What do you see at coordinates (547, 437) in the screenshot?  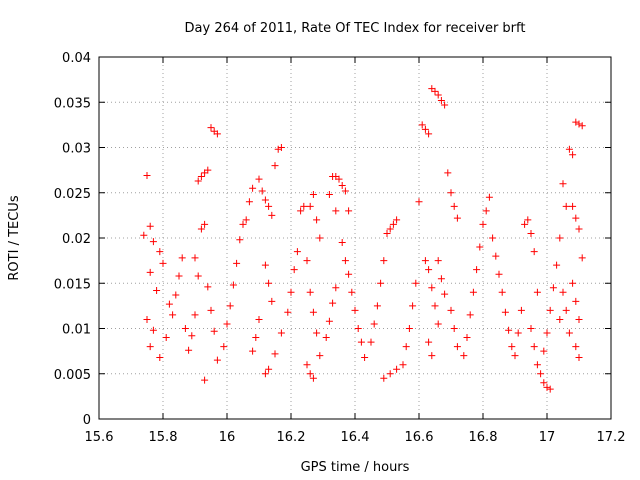 I see `x-tick-label: 17` at bounding box center [547, 437].